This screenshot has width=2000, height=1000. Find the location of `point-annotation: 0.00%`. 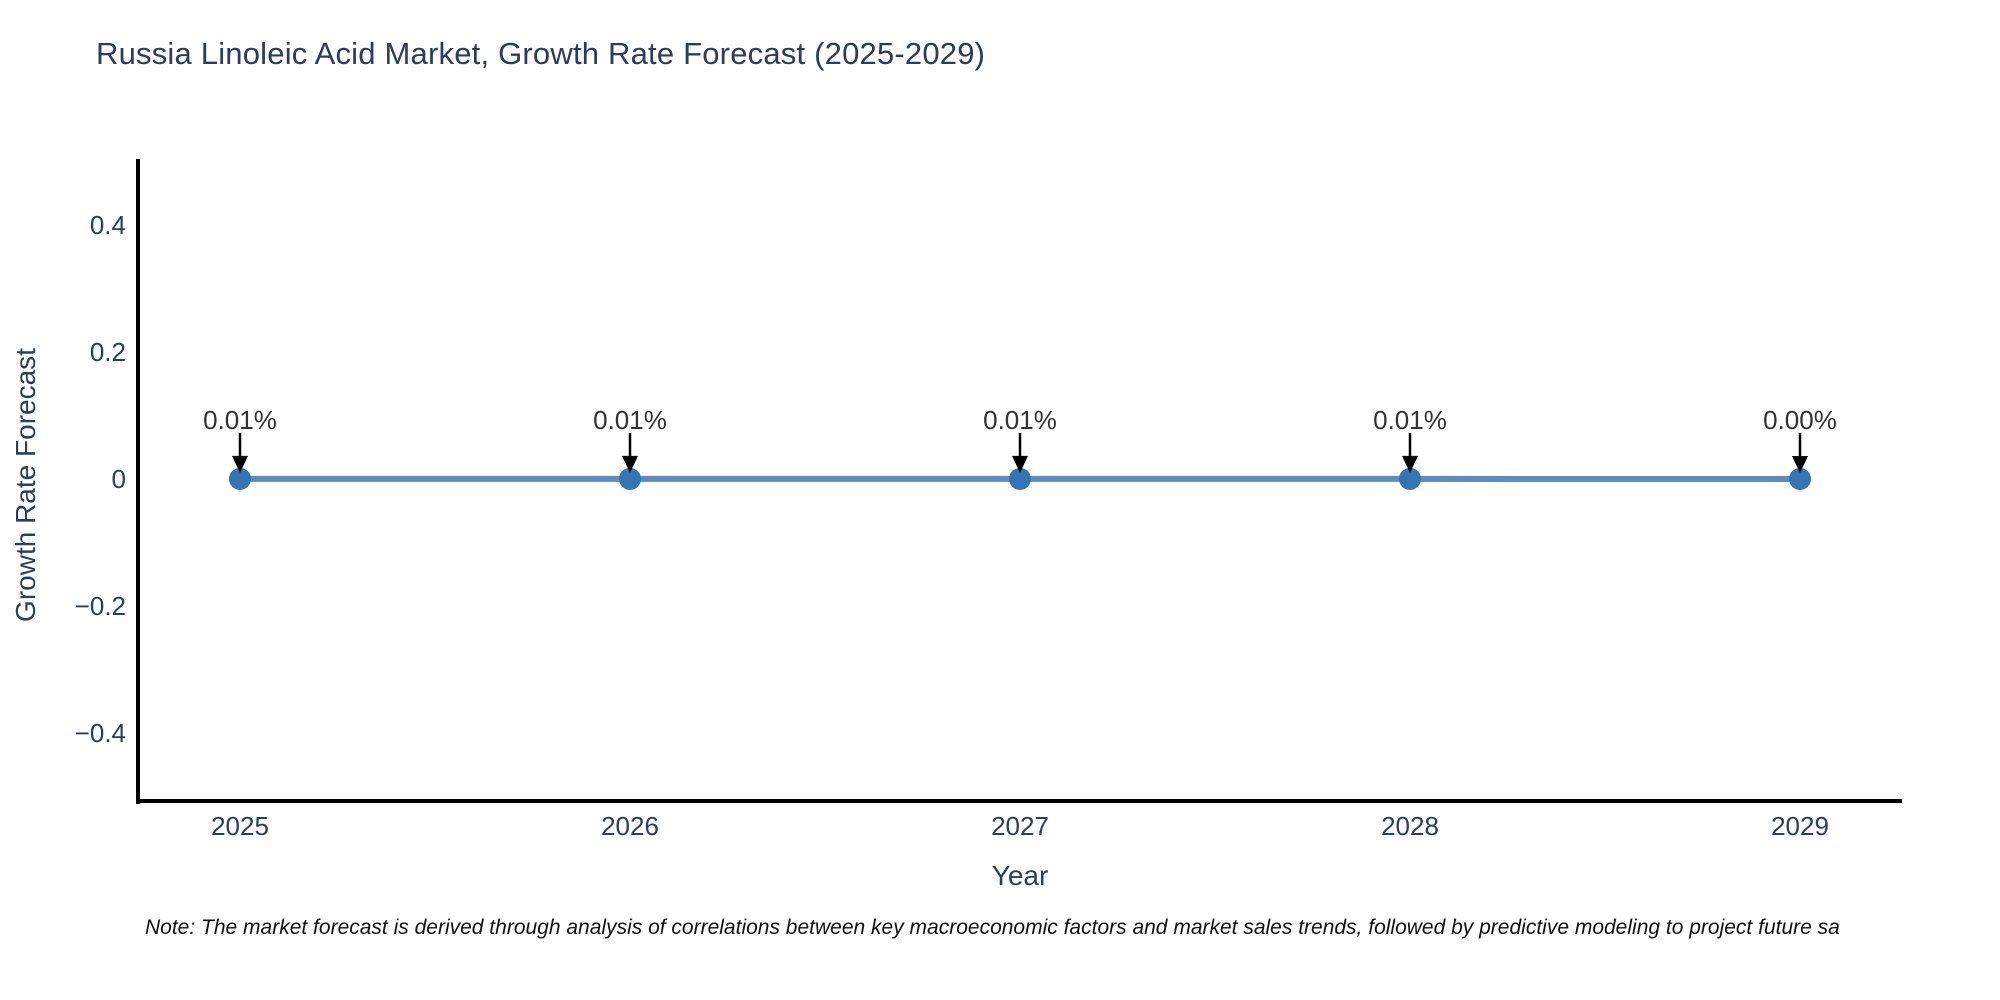

point-annotation: 0.00% is located at coordinates (1800, 420).